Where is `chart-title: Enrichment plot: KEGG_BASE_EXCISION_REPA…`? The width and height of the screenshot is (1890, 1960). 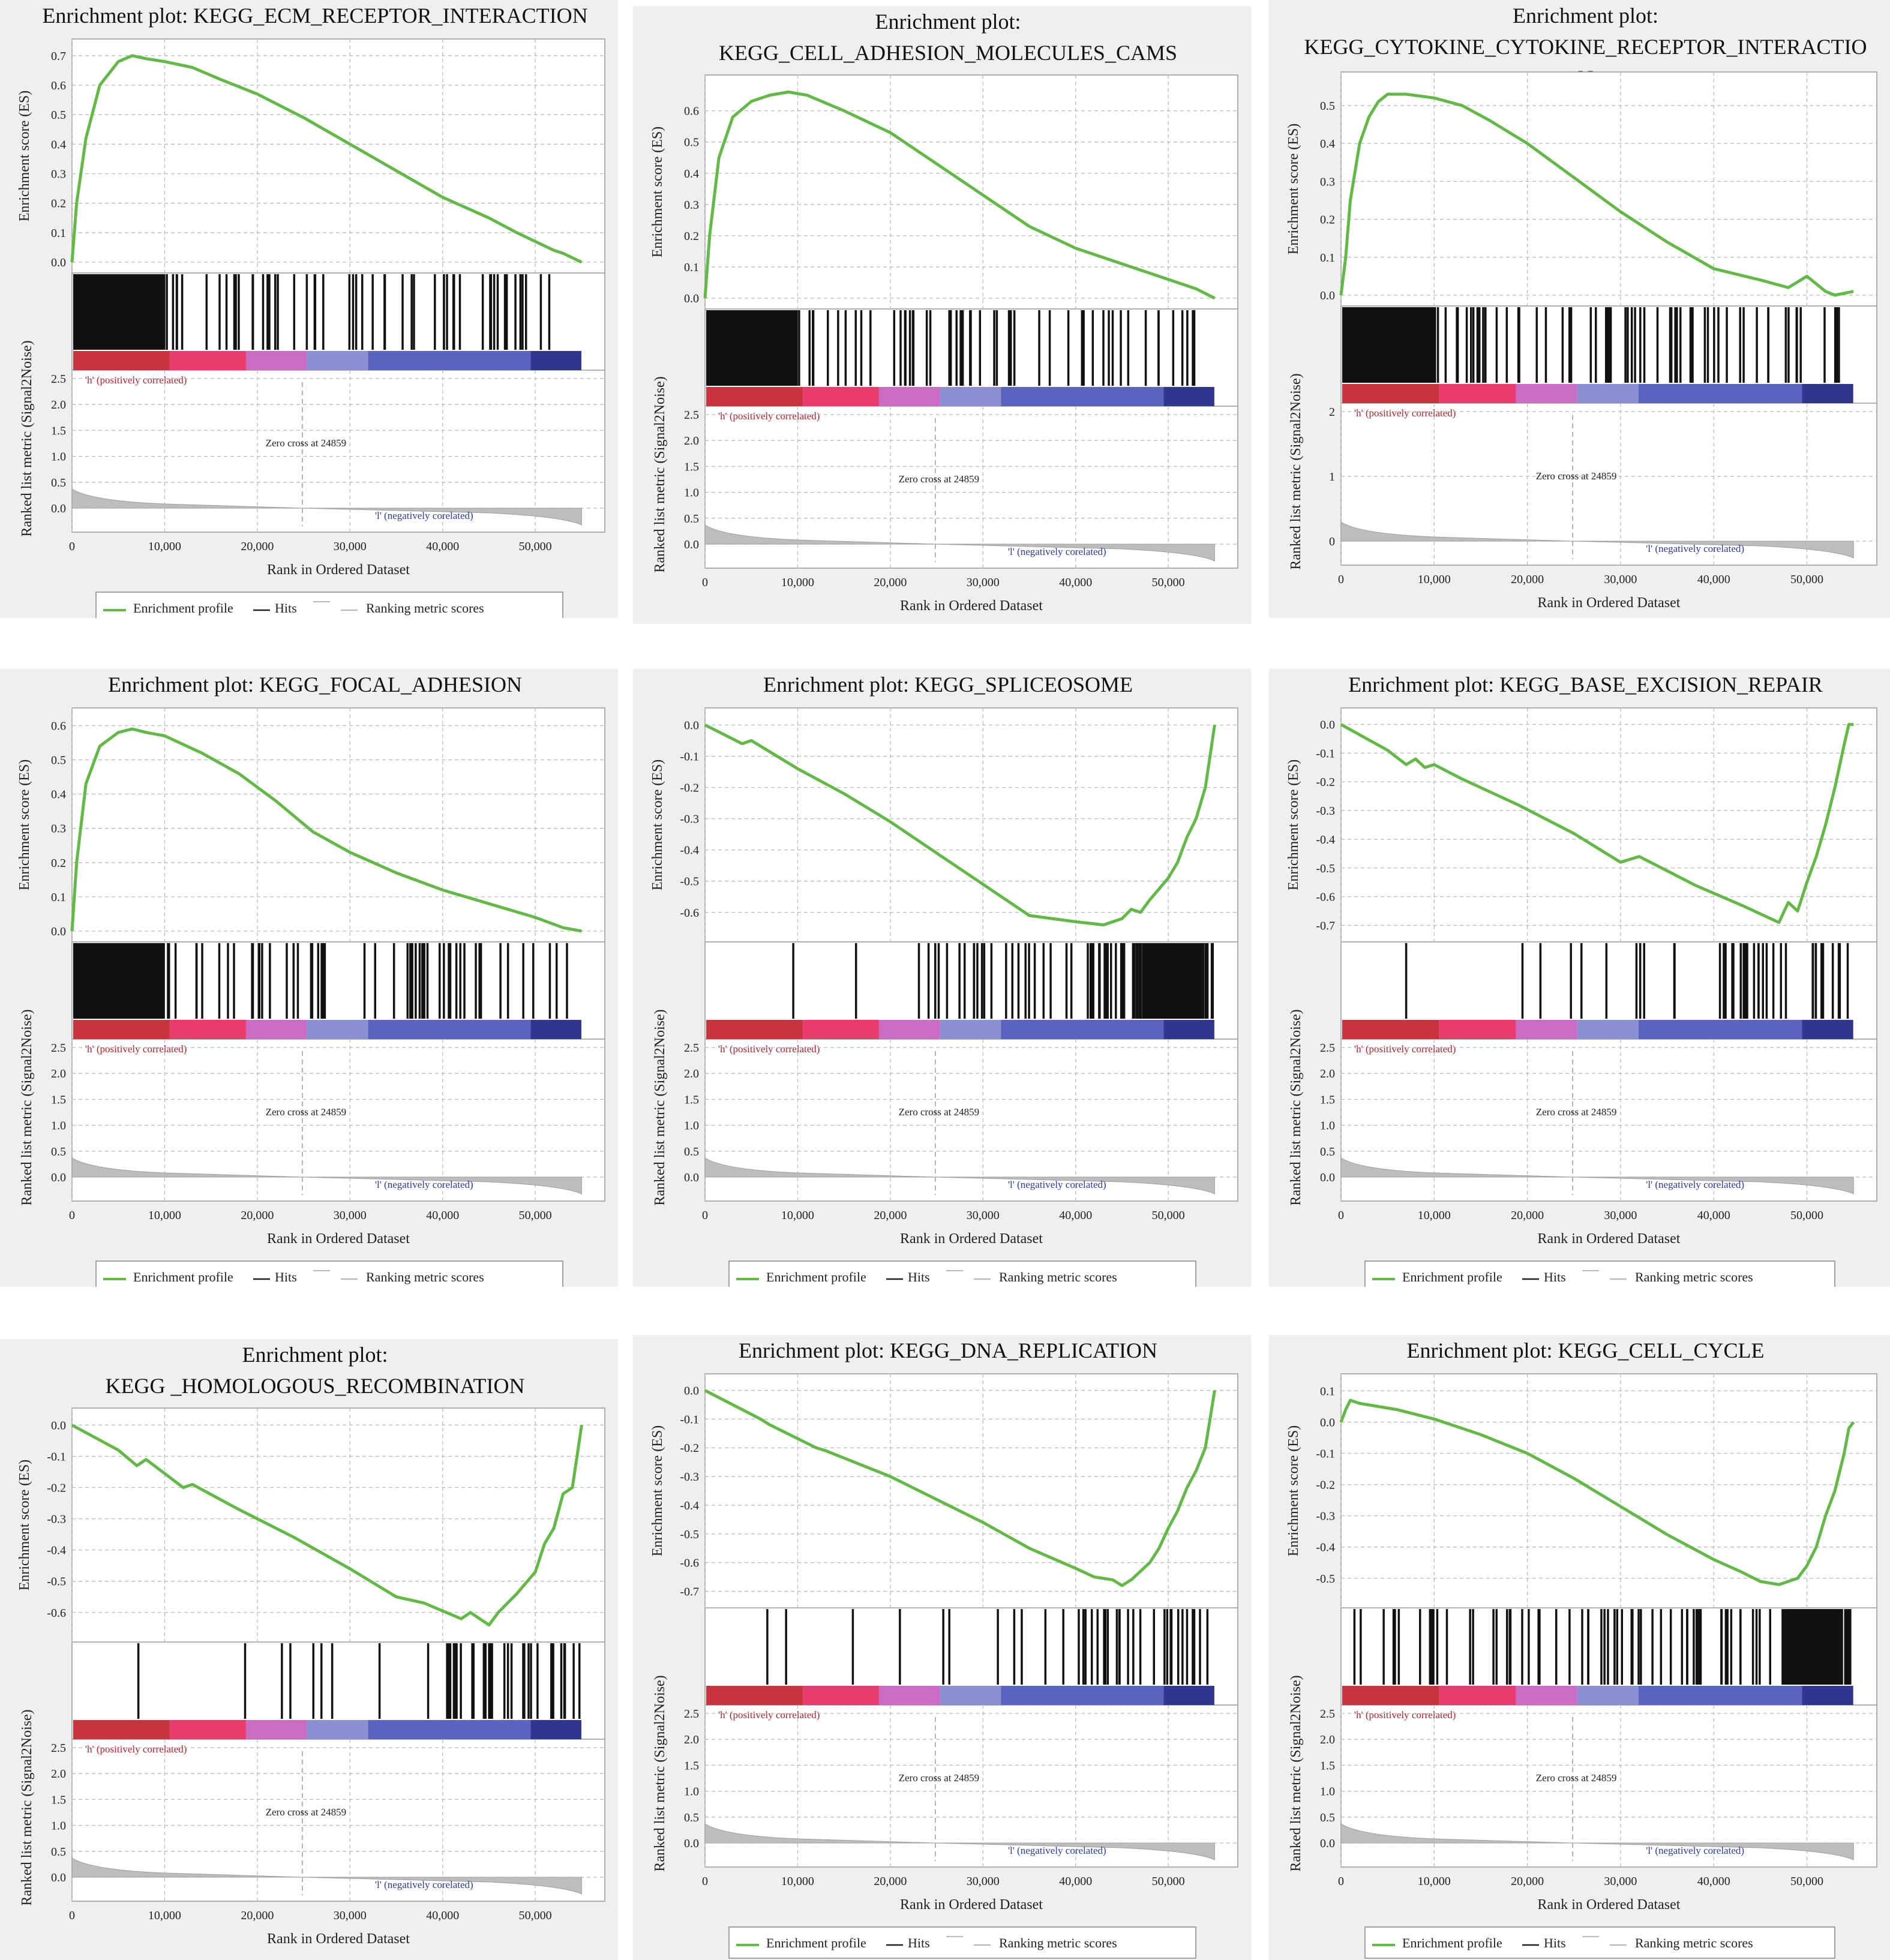 chart-title: Enrichment plot: KEGG_BASE_EXCISION_REPA… is located at coordinates (1585, 685).